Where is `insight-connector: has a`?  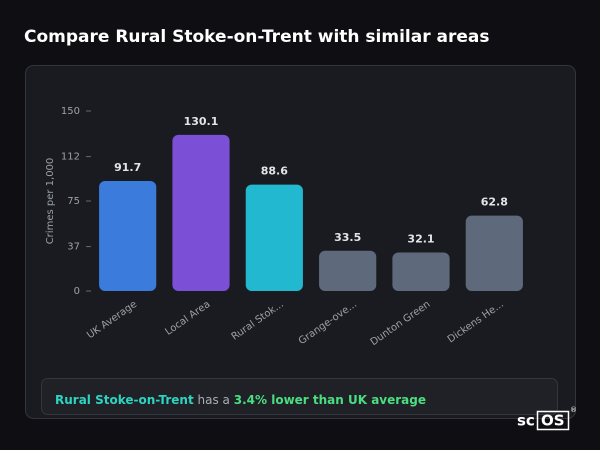
insight-connector: has a is located at coordinates (214, 400).